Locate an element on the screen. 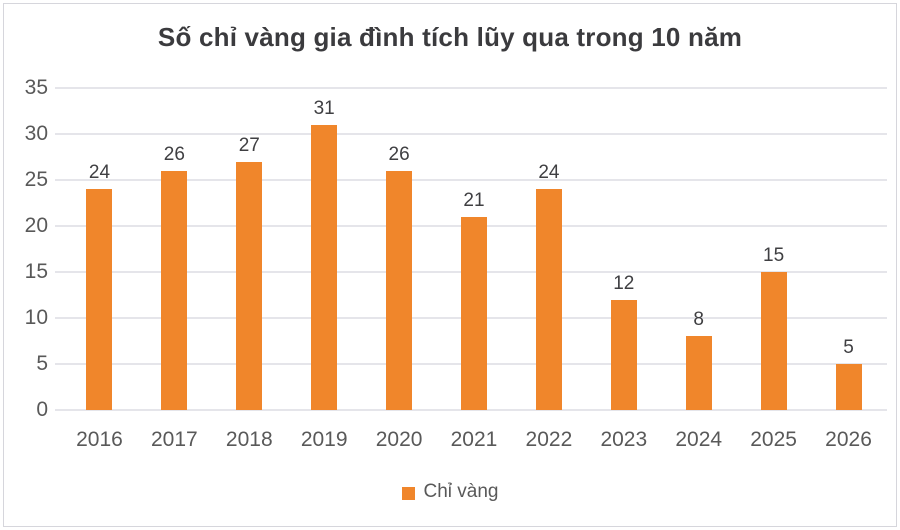 This screenshot has width=900, height=530. bar-group: 12 is located at coordinates (623, 249).